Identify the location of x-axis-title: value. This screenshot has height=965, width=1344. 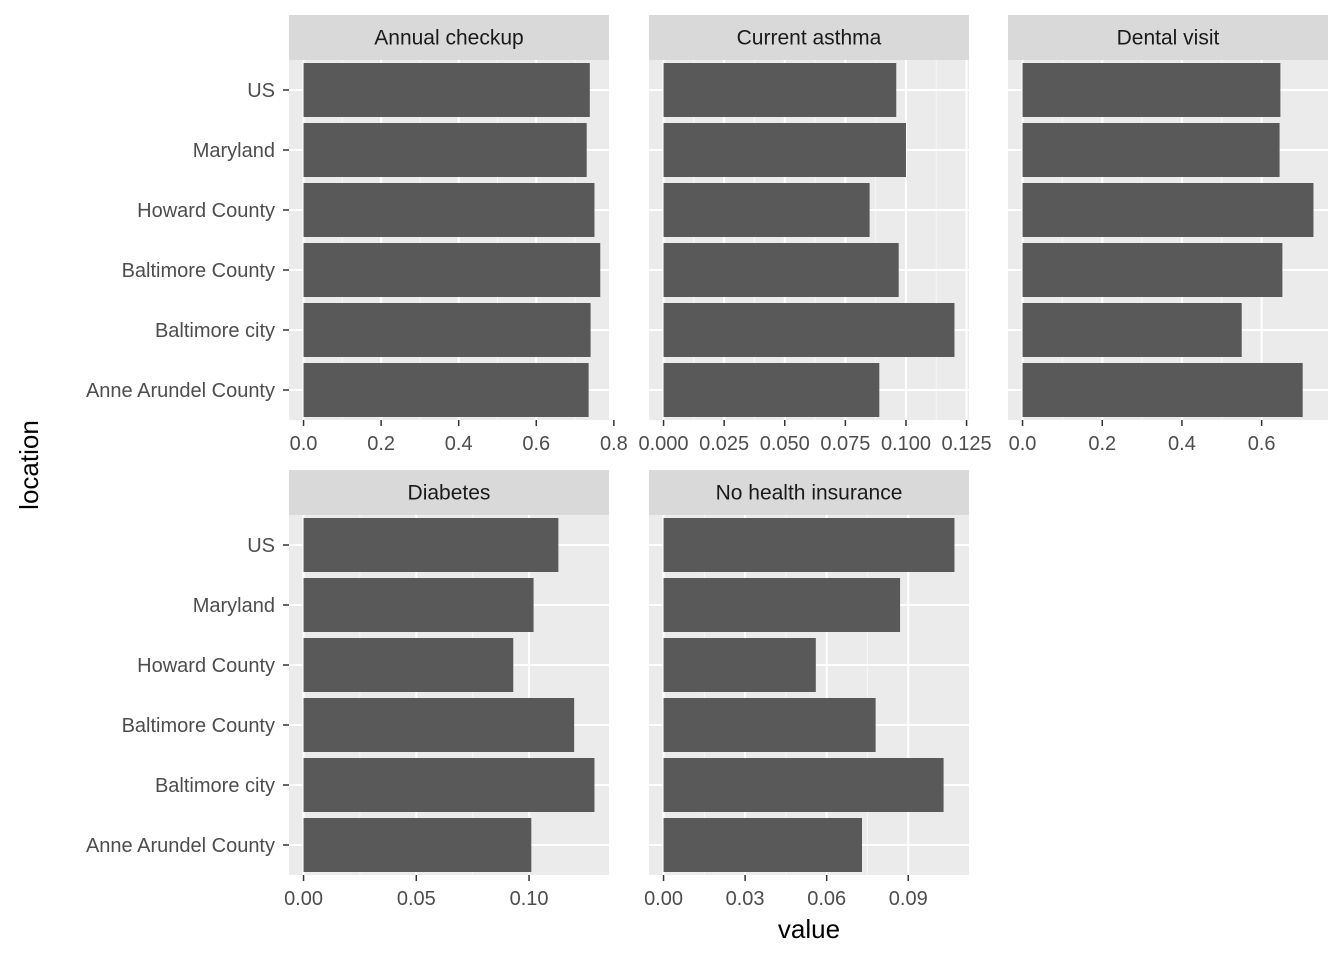
(809, 929).